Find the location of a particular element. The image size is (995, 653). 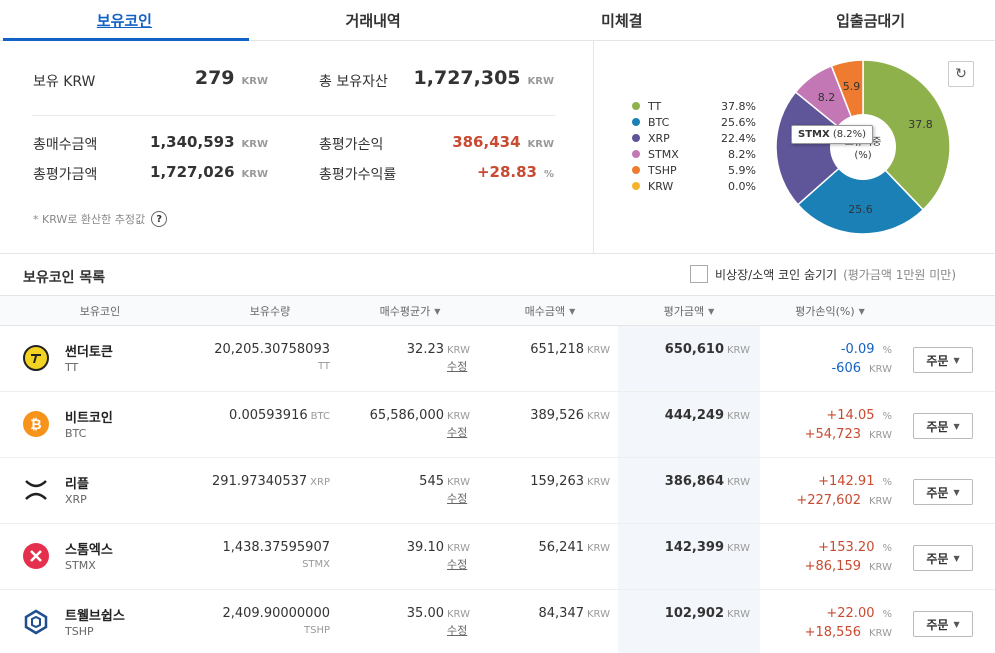

profit-rate: -0.09% is located at coordinates (866, 349).